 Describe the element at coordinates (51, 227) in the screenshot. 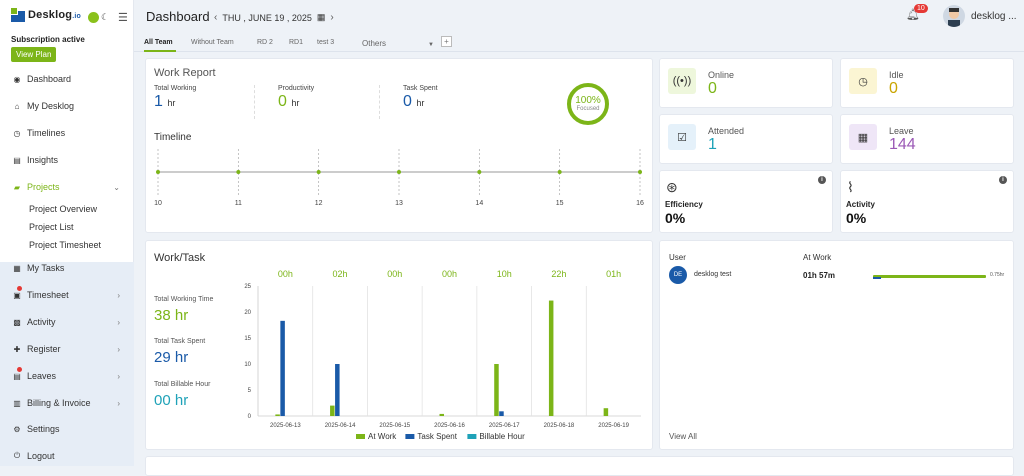

I see `sidebar-subitem-project-list: Project List` at that location.